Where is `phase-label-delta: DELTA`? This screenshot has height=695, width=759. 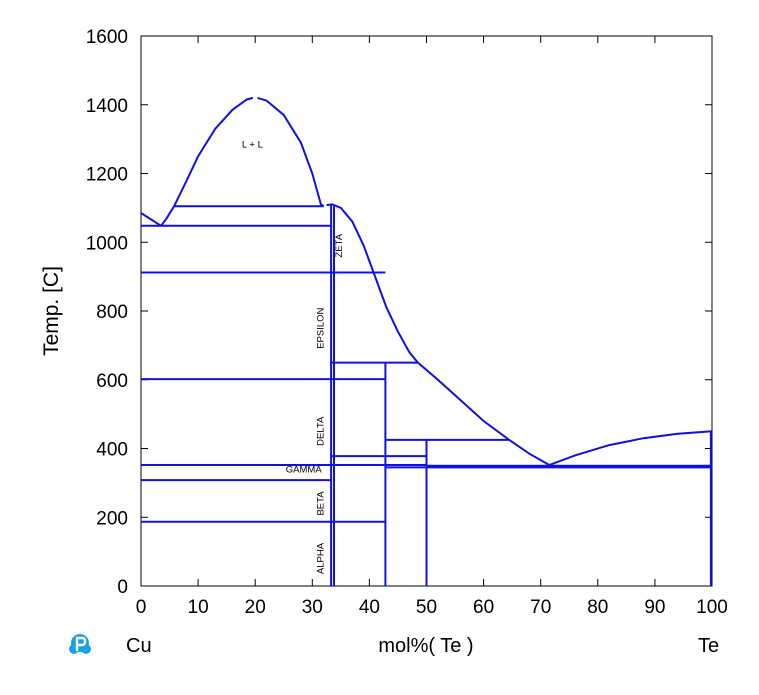
phase-label-delta: DELTA is located at coordinates (321, 431).